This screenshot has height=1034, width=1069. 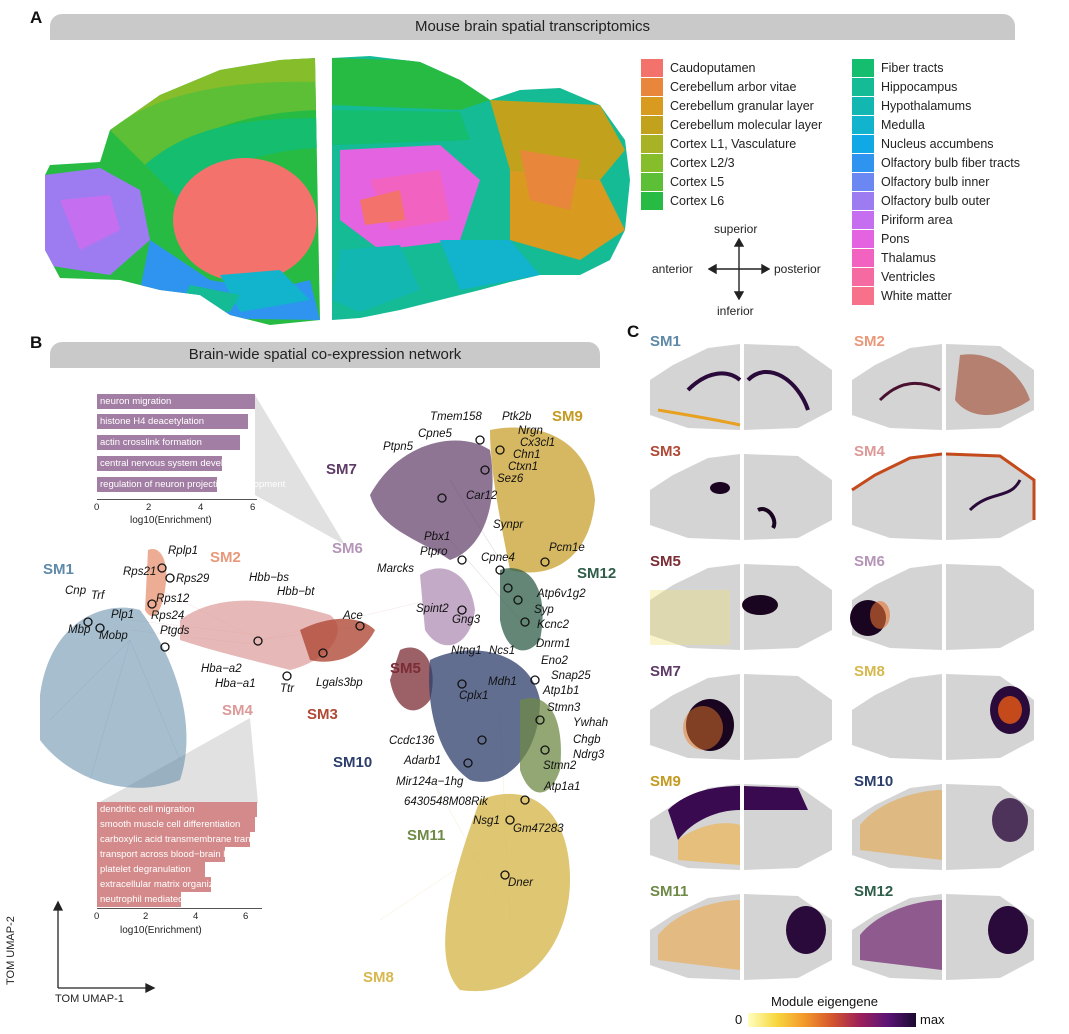 I want to click on colorbar-title: Module eigengene, so click(x=824, y=1001).